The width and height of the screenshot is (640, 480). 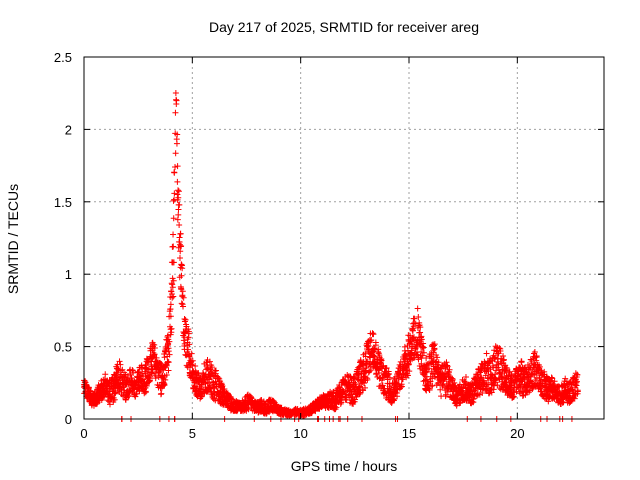 What do you see at coordinates (192, 433) in the screenshot?
I see `x-tick-label: 5` at bounding box center [192, 433].